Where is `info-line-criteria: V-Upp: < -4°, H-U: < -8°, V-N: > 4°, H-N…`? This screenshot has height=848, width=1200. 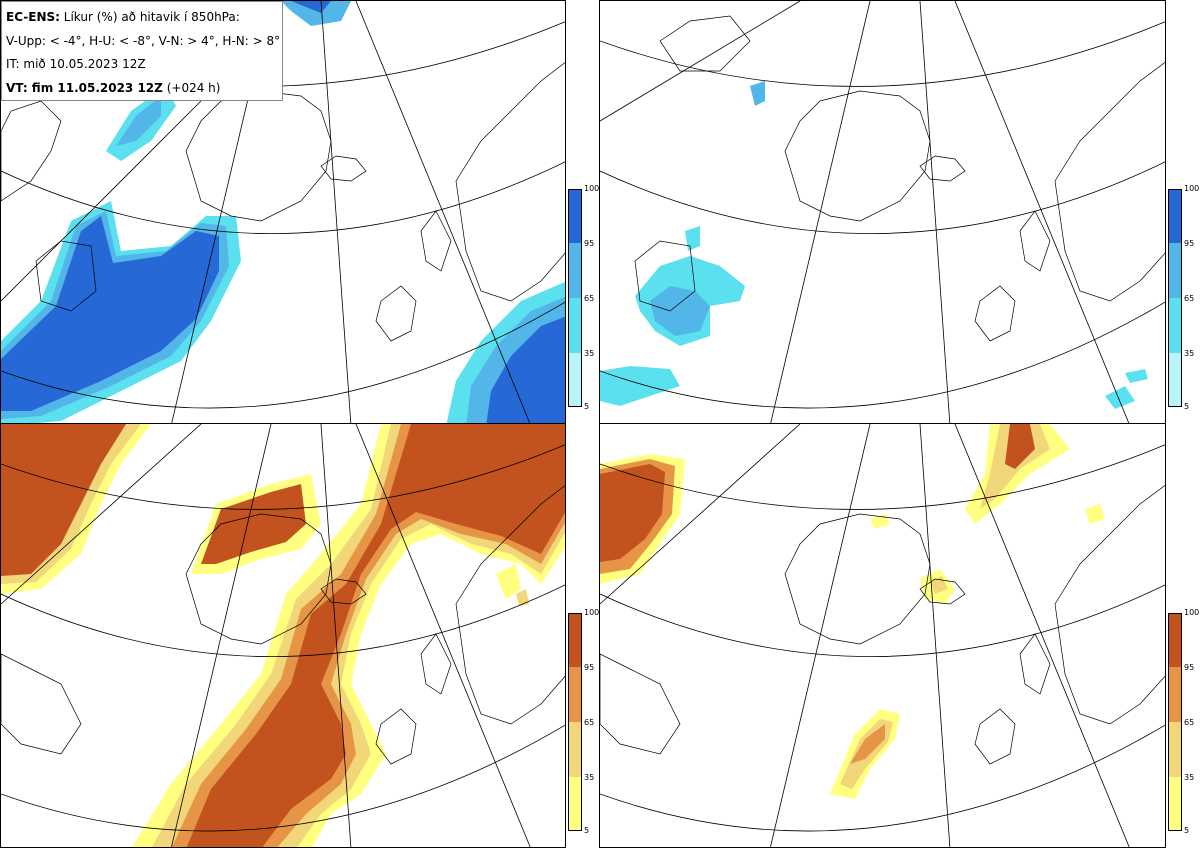
info-line-criteria: V-Upp: < -4°, H-U: < -8°, V-N: > 4°, H-N… is located at coordinates (143, 40).